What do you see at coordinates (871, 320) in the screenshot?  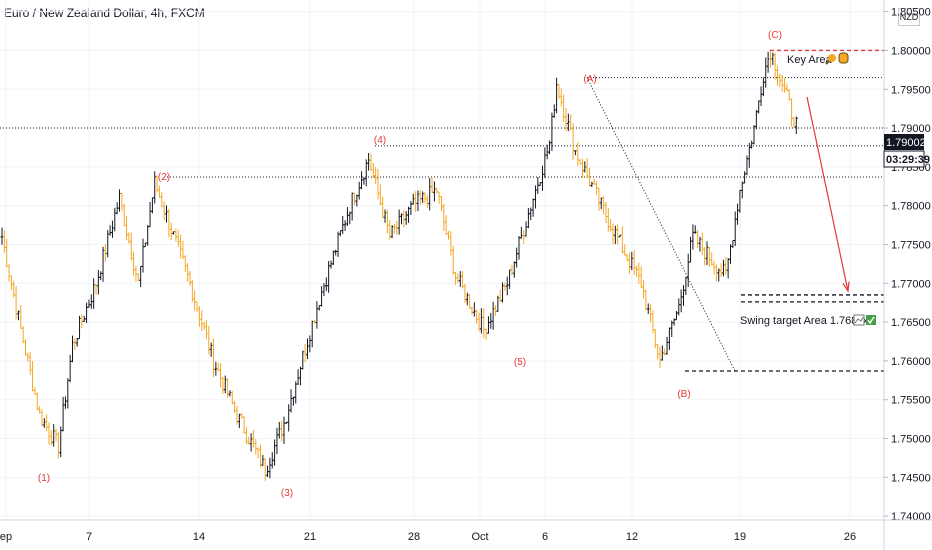 I see `check-icon` at bounding box center [871, 320].